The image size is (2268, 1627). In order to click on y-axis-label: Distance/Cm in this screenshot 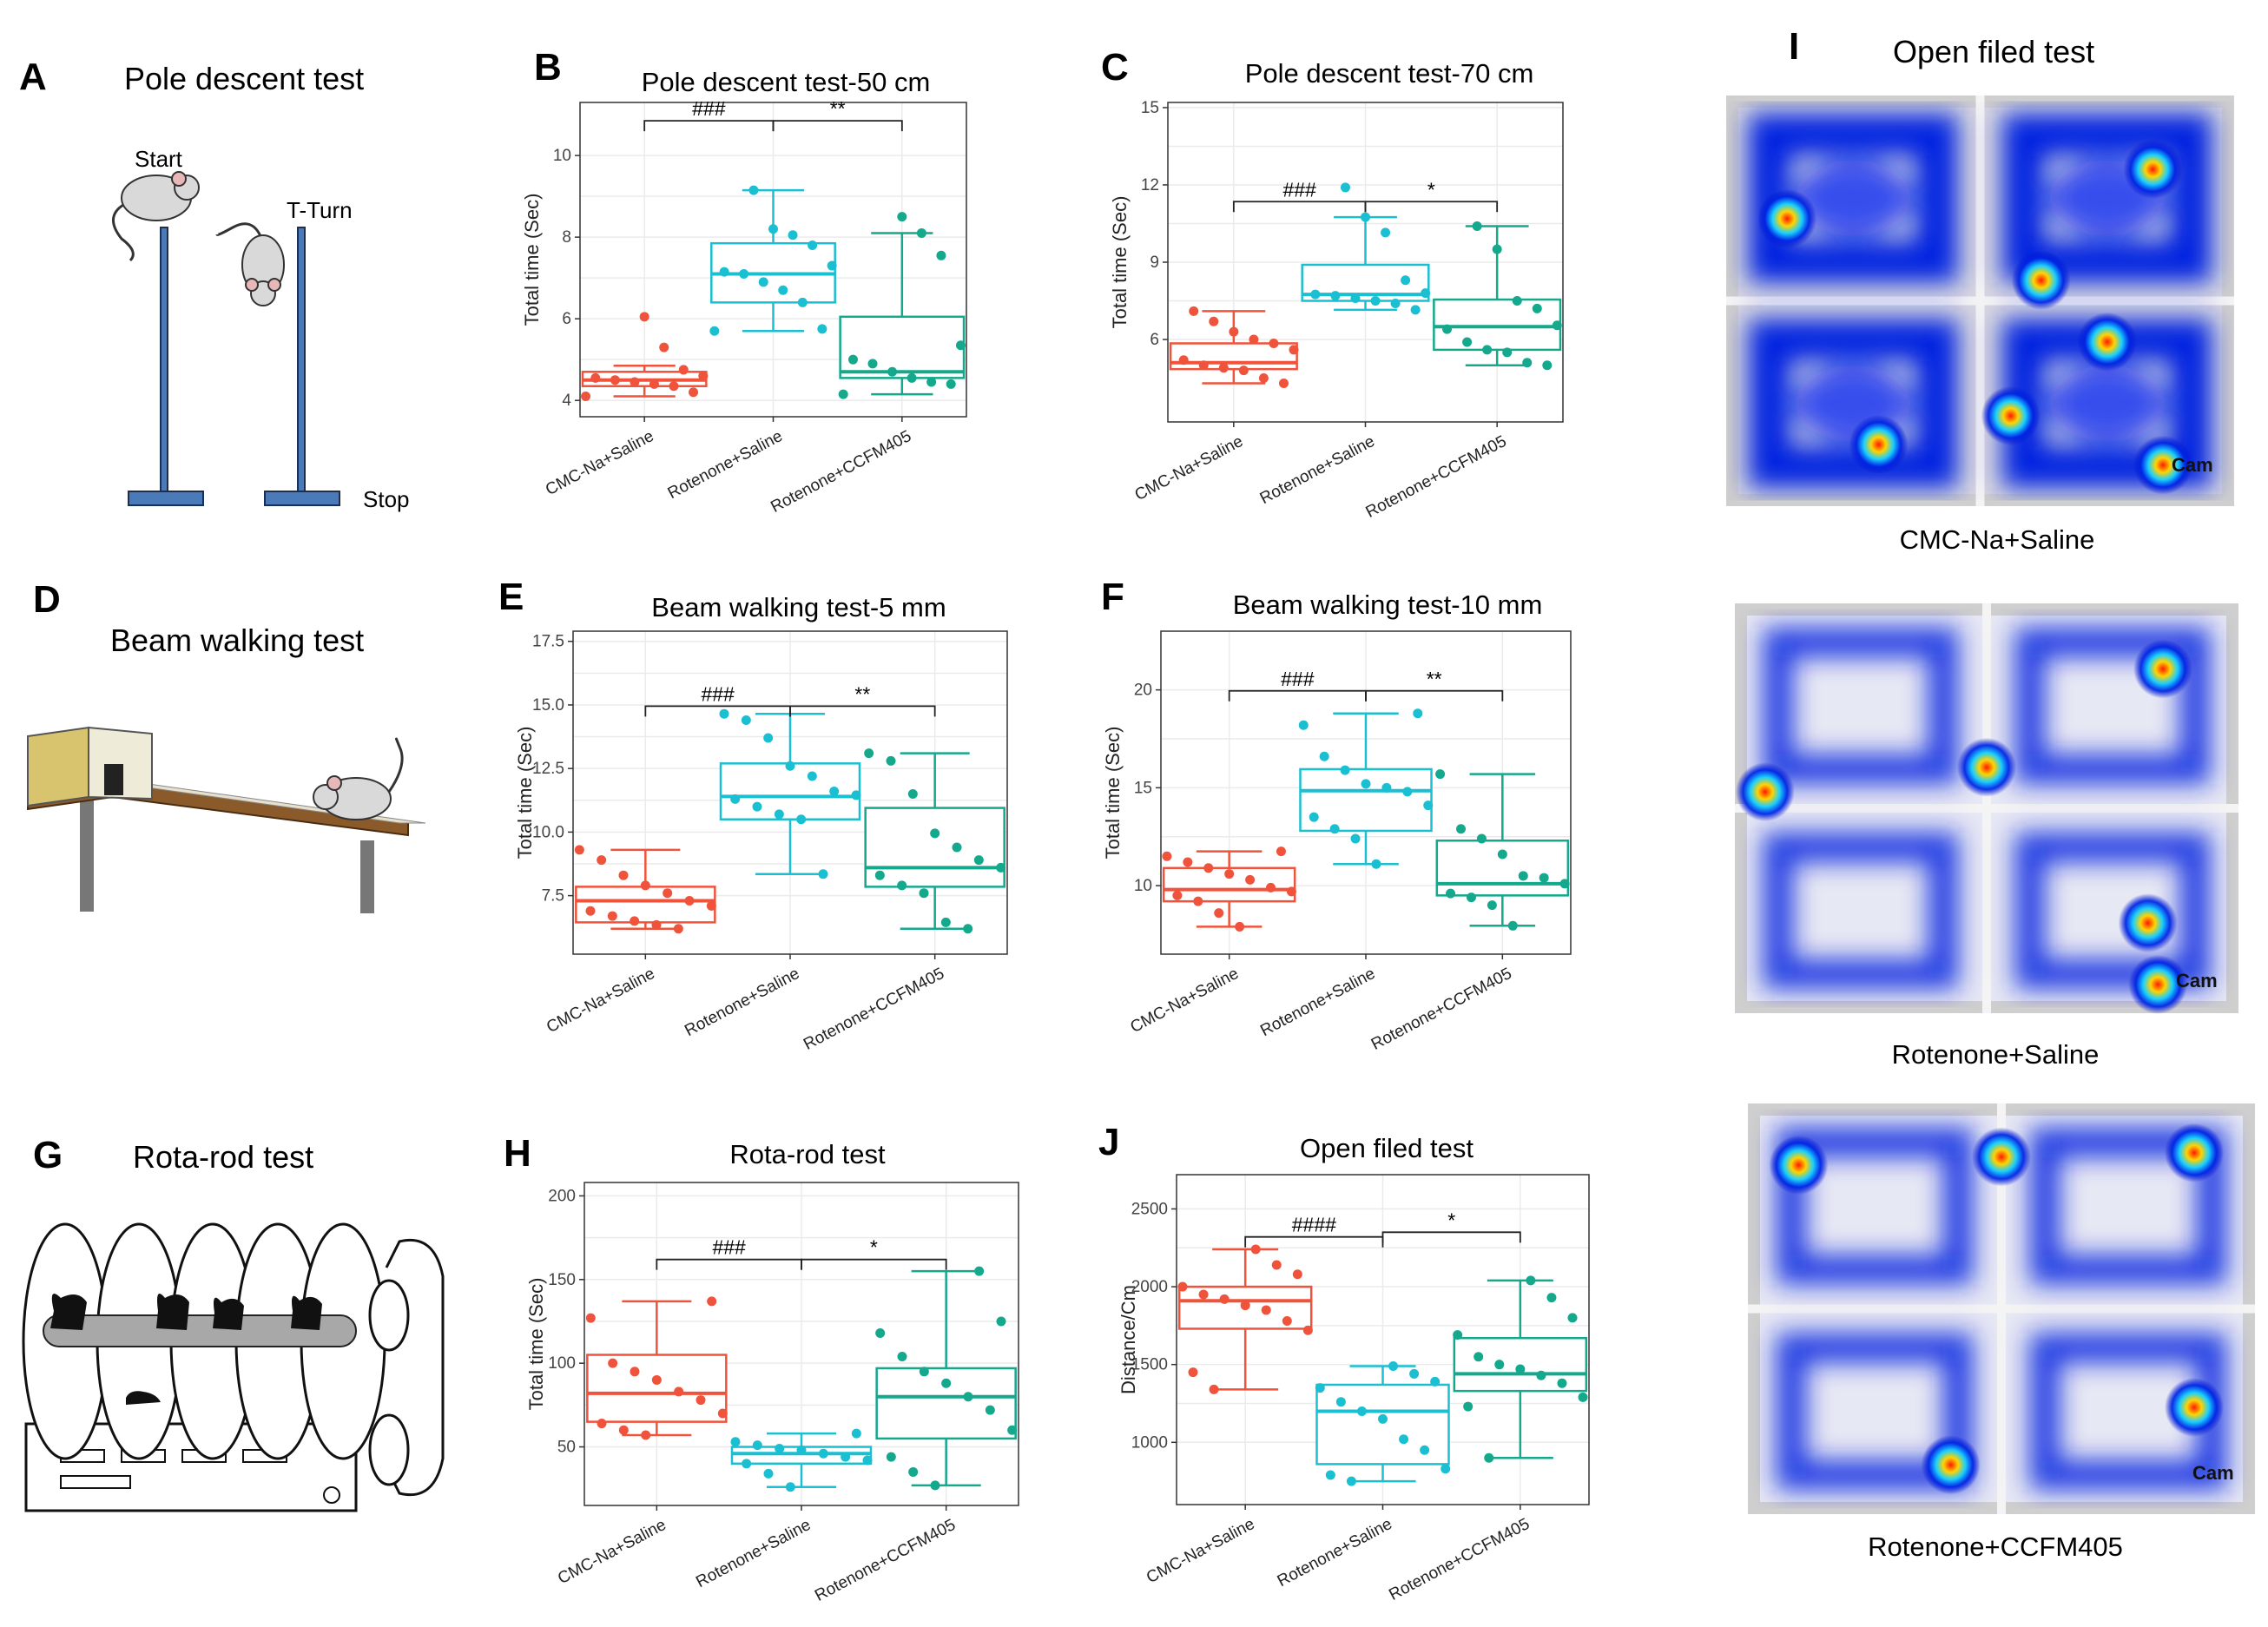, I will do `click(1129, 1339)`.